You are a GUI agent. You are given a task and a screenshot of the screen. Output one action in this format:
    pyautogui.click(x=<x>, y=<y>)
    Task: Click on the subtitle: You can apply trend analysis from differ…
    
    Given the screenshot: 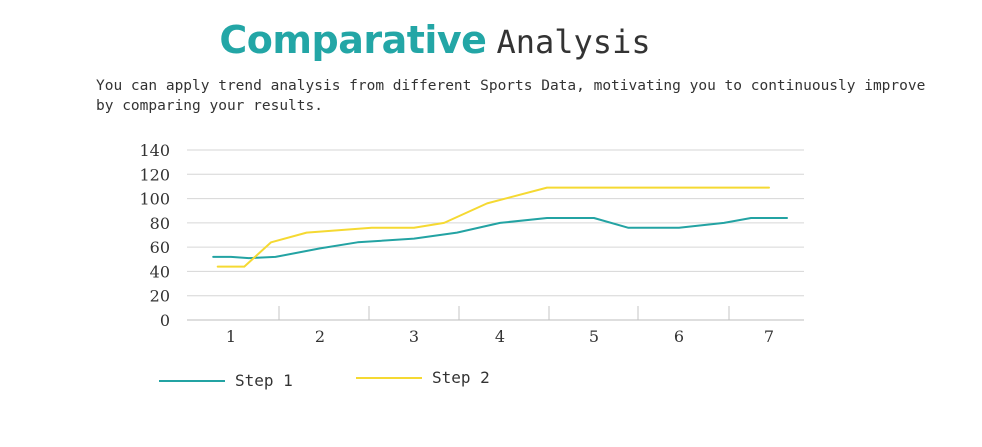 What is the action you would take?
    pyautogui.click(x=511, y=96)
    